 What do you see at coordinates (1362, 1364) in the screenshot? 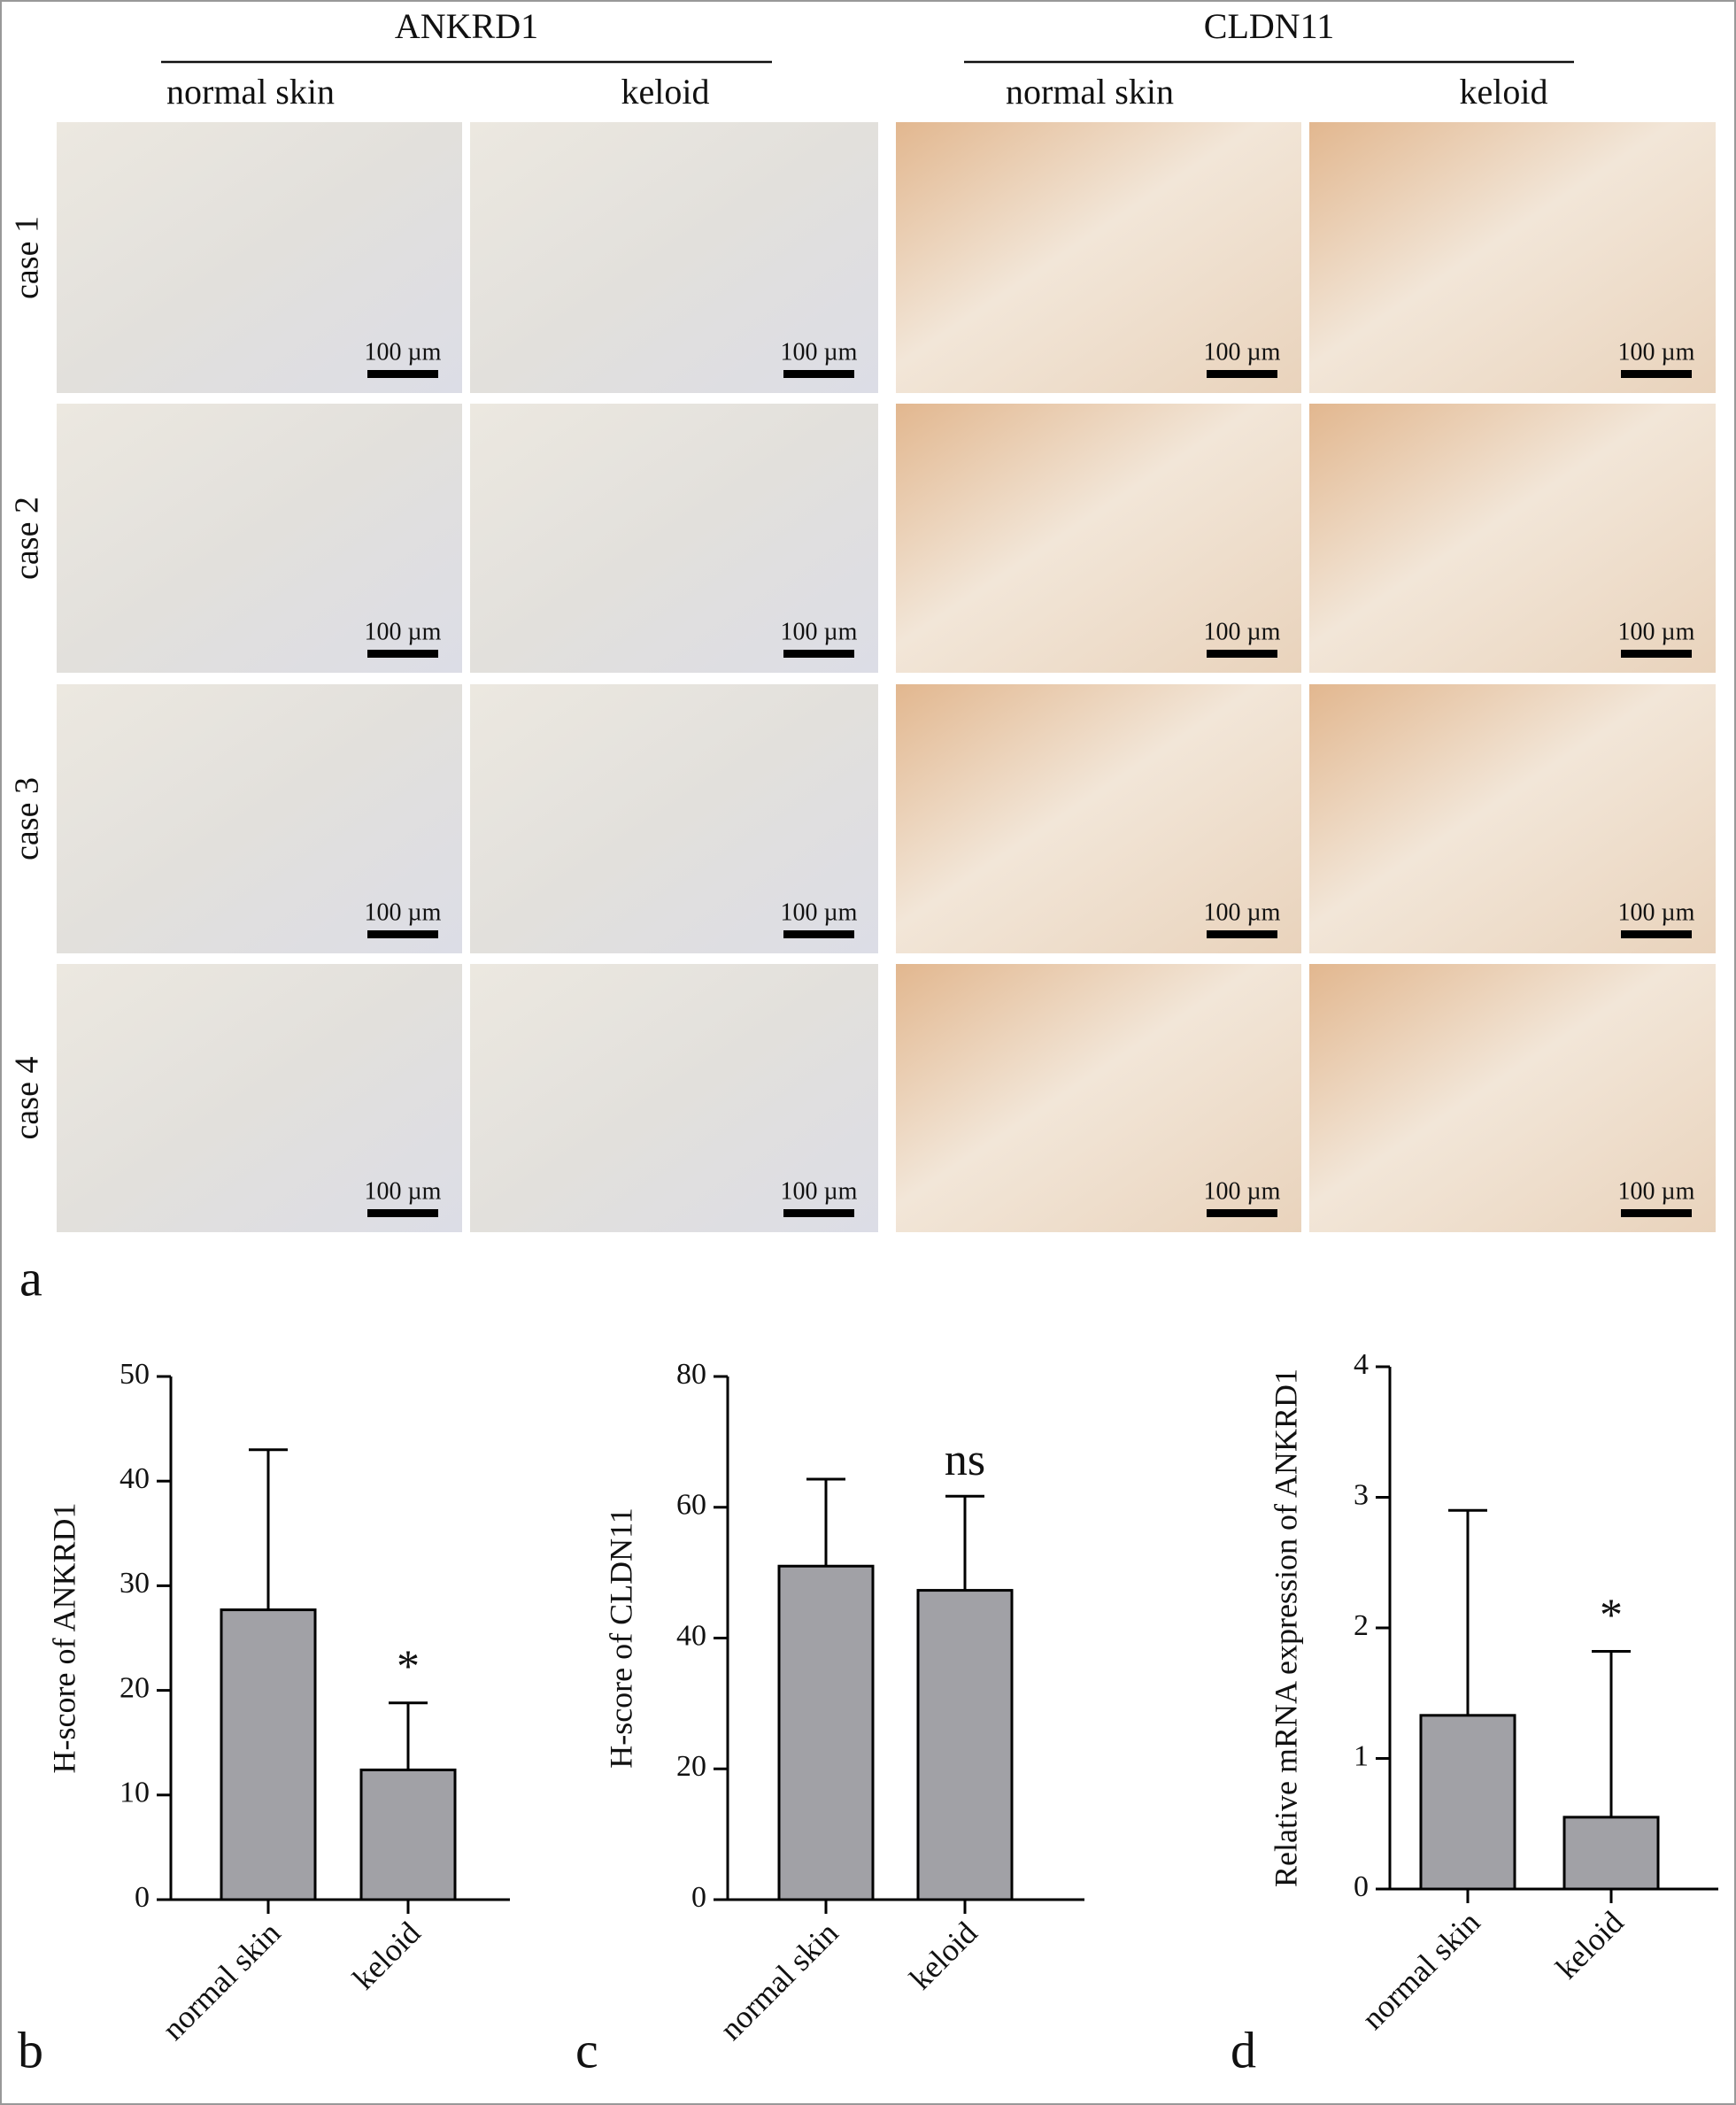
I see `y-tick-label: 4` at bounding box center [1362, 1364].